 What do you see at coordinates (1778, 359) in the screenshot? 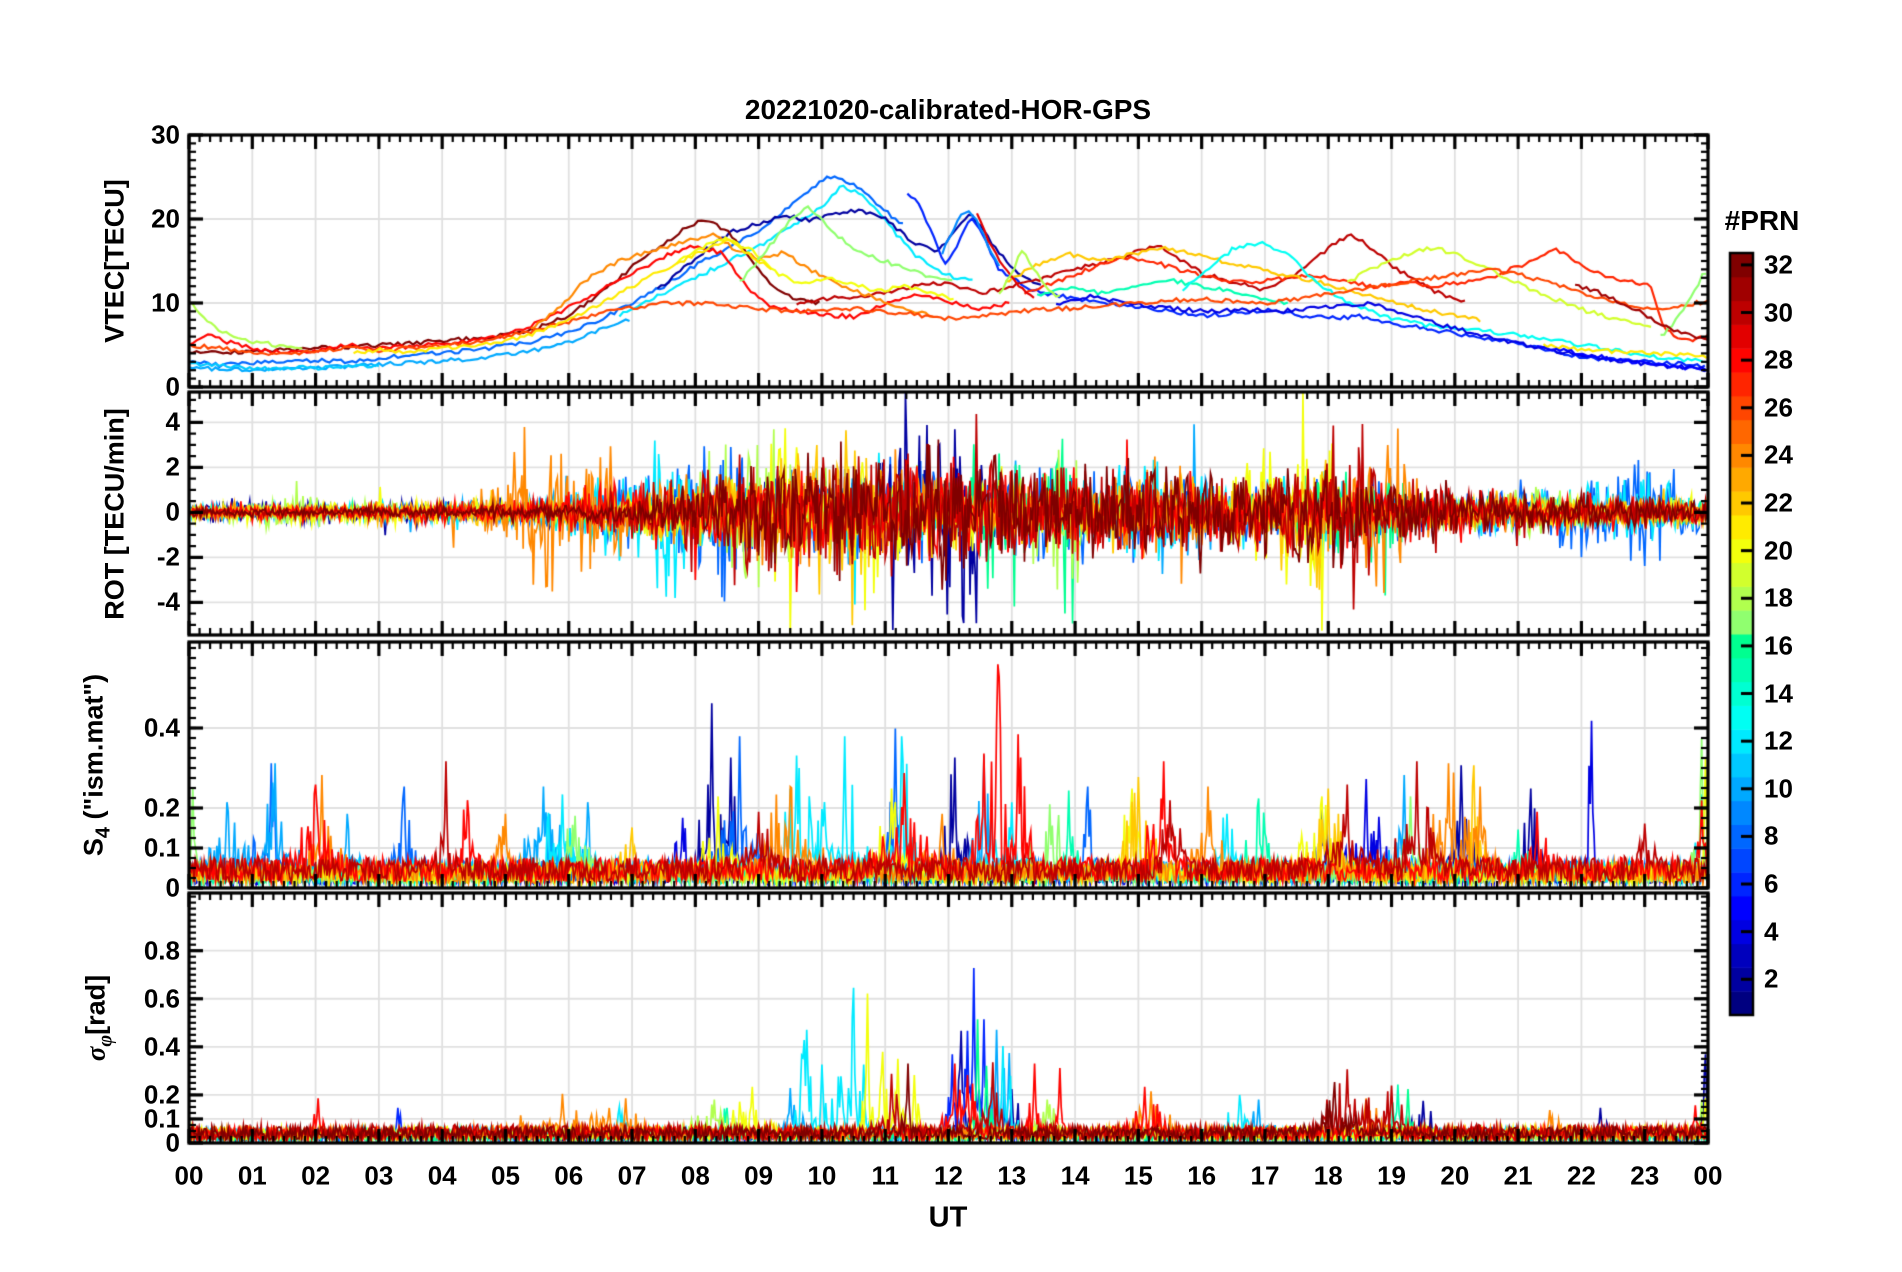
I see `colorbar-tick-label: 28` at bounding box center [1778, 359].